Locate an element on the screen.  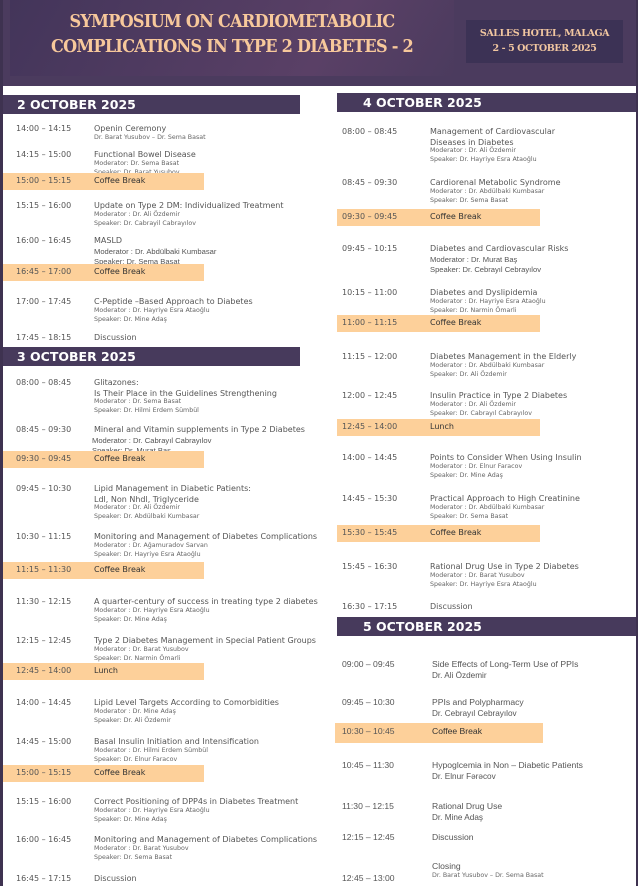
title-line-2: COMPLICATIONS IN TYPE 2 DIABETES - 2 is located at coordinates (232, 47).